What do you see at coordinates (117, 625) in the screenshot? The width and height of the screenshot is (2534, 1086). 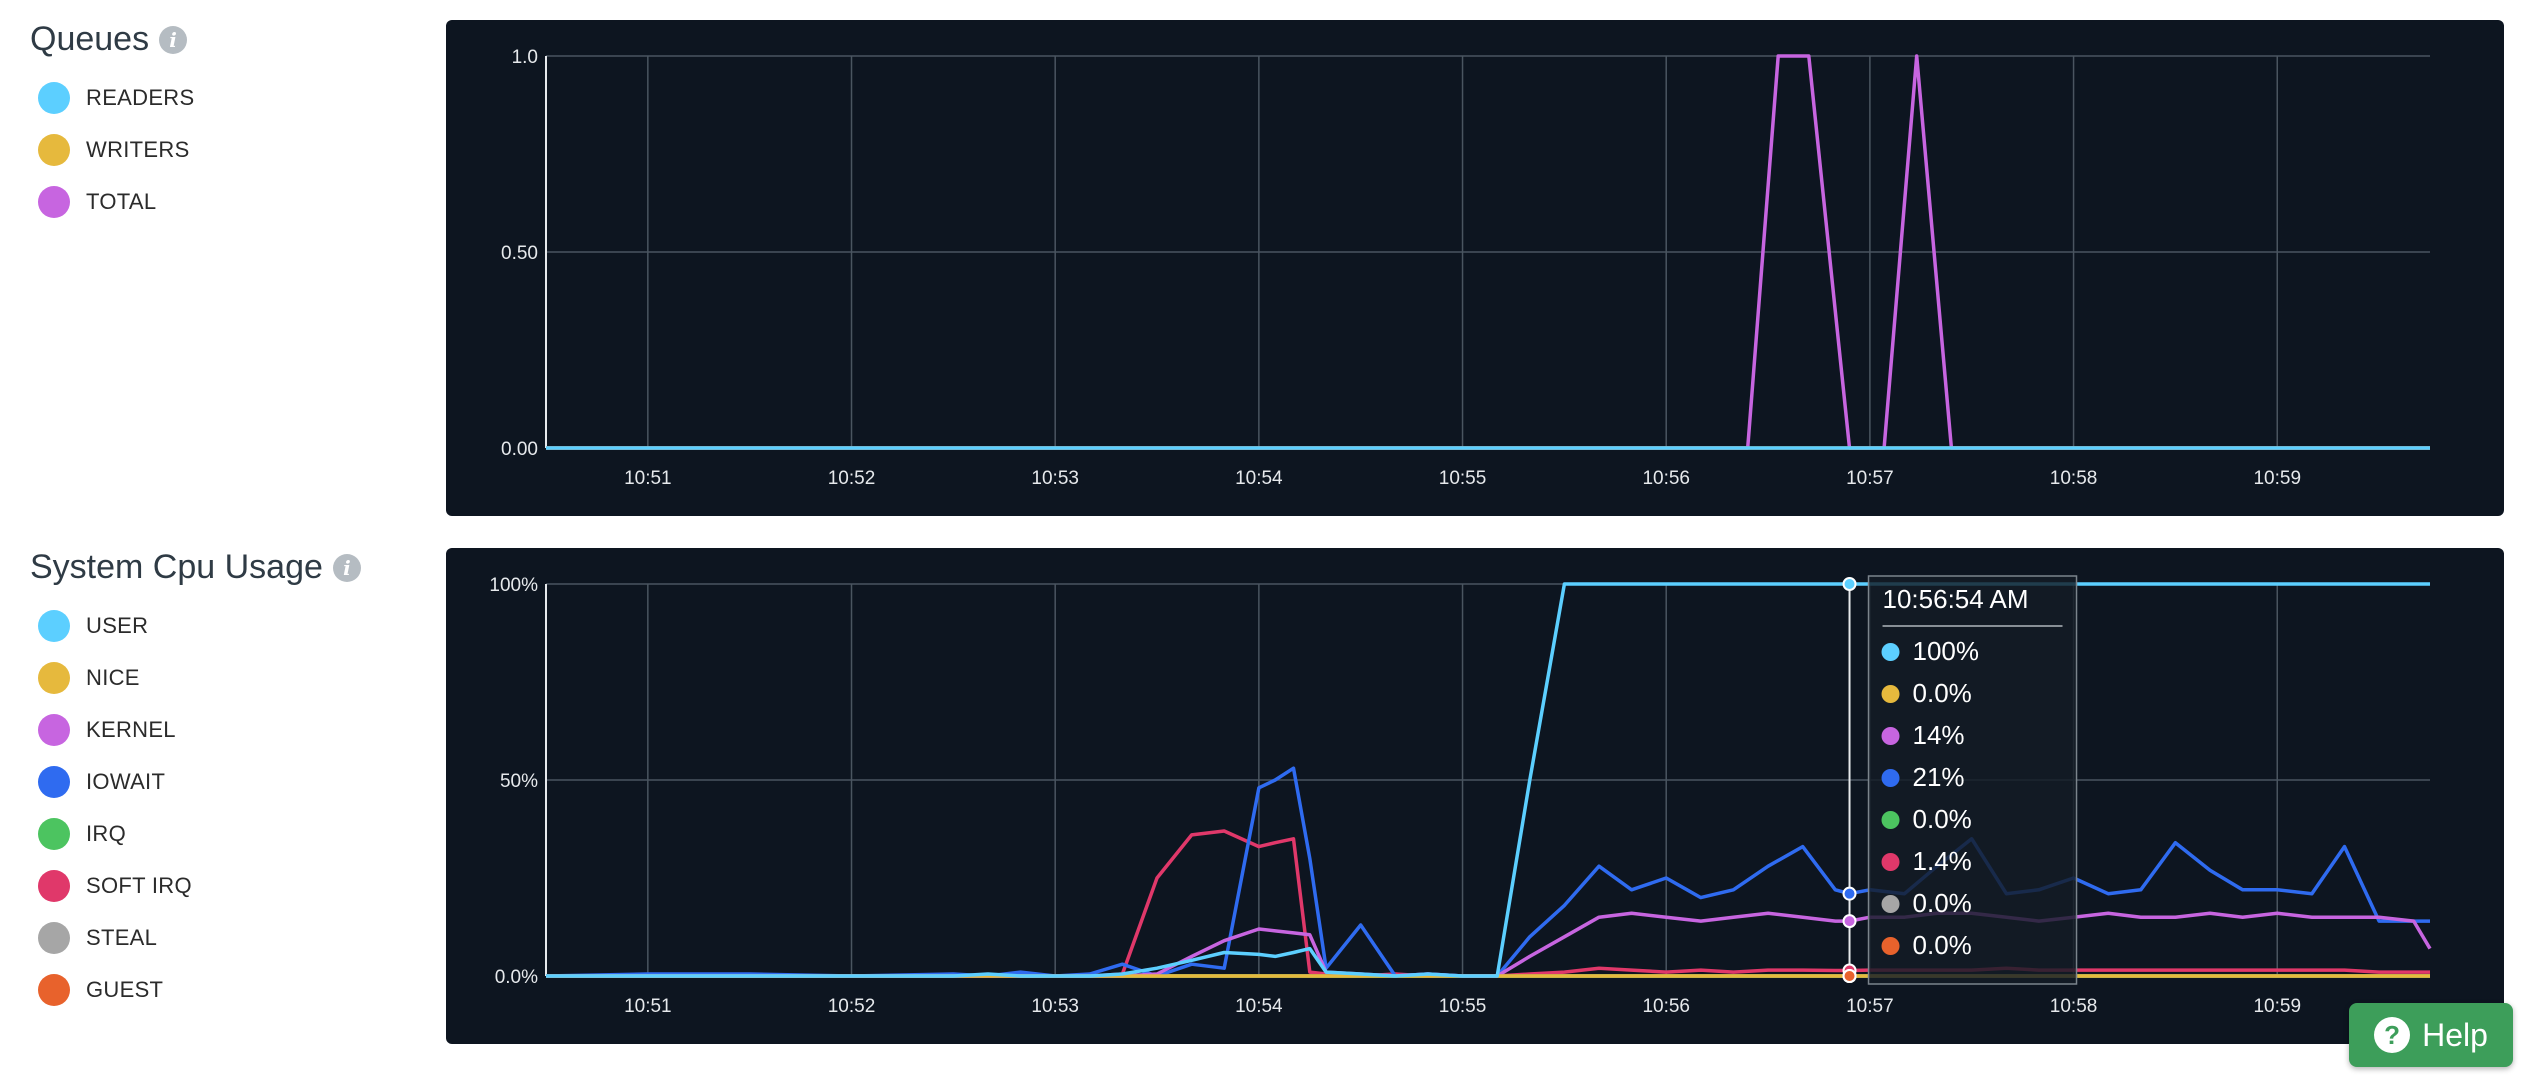 I see `legend-label: USER` at bounding box center [117, 625].